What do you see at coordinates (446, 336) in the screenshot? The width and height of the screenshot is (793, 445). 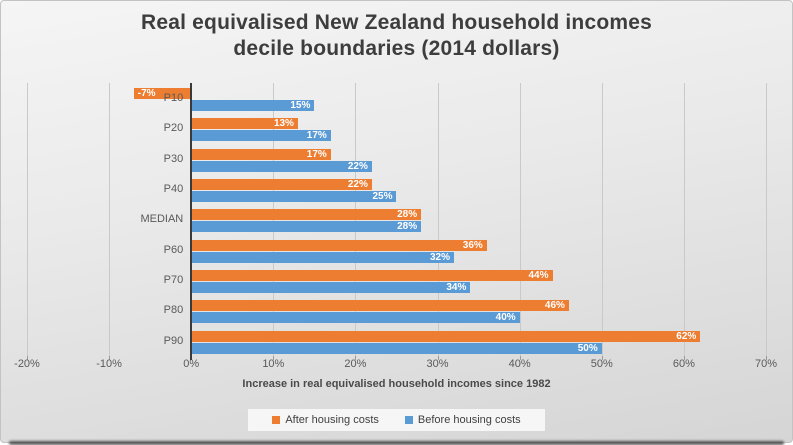 I see `bar-after-housing-costs: 62%` at bounding box center [446, 336].